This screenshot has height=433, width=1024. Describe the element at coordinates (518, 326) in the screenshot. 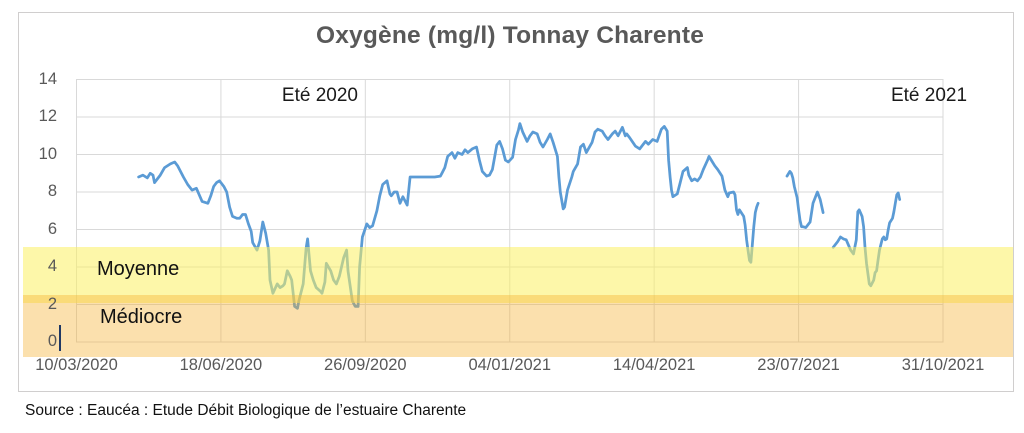

I see `band-mediocre` at that location.